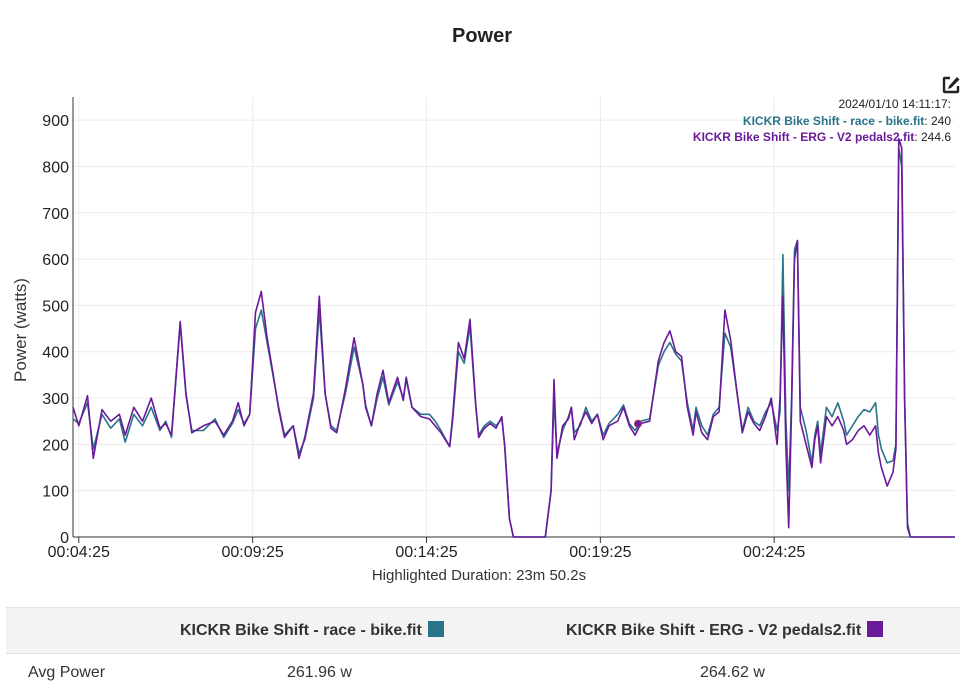 Image resolution: width=970 pixels, height=699 pixels. What do you see at coordinates (319, 672) in the screenshot?
I see `summary-value-race: 261.96 w` at bounding box center [319, 672].